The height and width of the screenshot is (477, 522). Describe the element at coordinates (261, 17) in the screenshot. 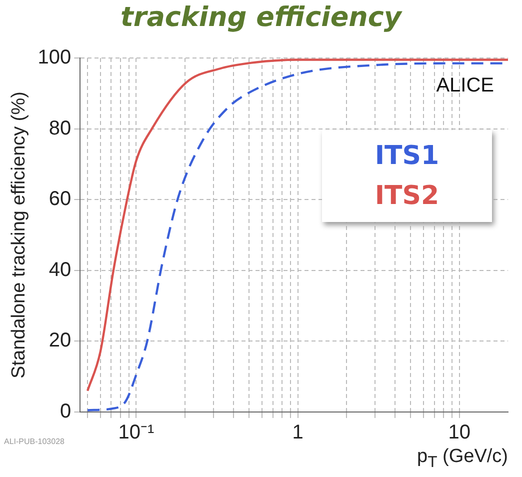

I see `chart-title: tracking efficiency` at that location.